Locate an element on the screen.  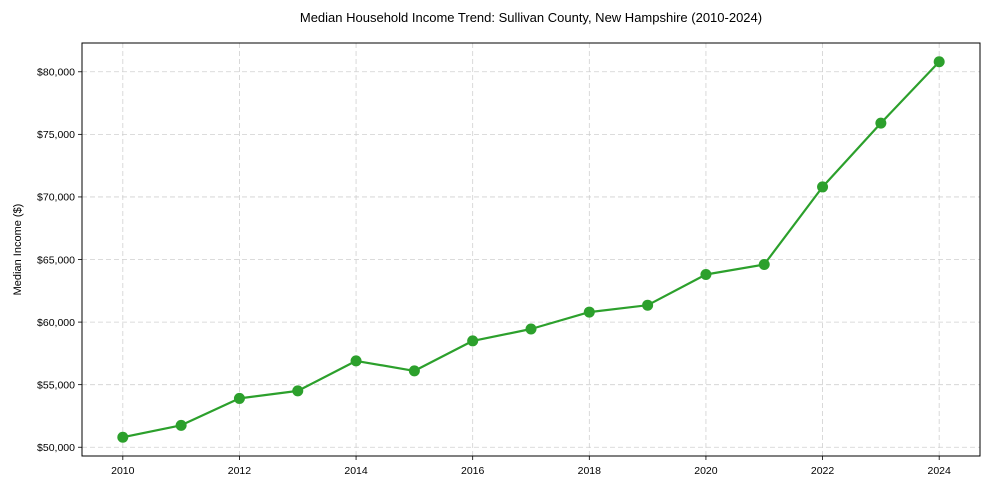
y-tick-label: $55,000 is located at coordinates (56, 385).